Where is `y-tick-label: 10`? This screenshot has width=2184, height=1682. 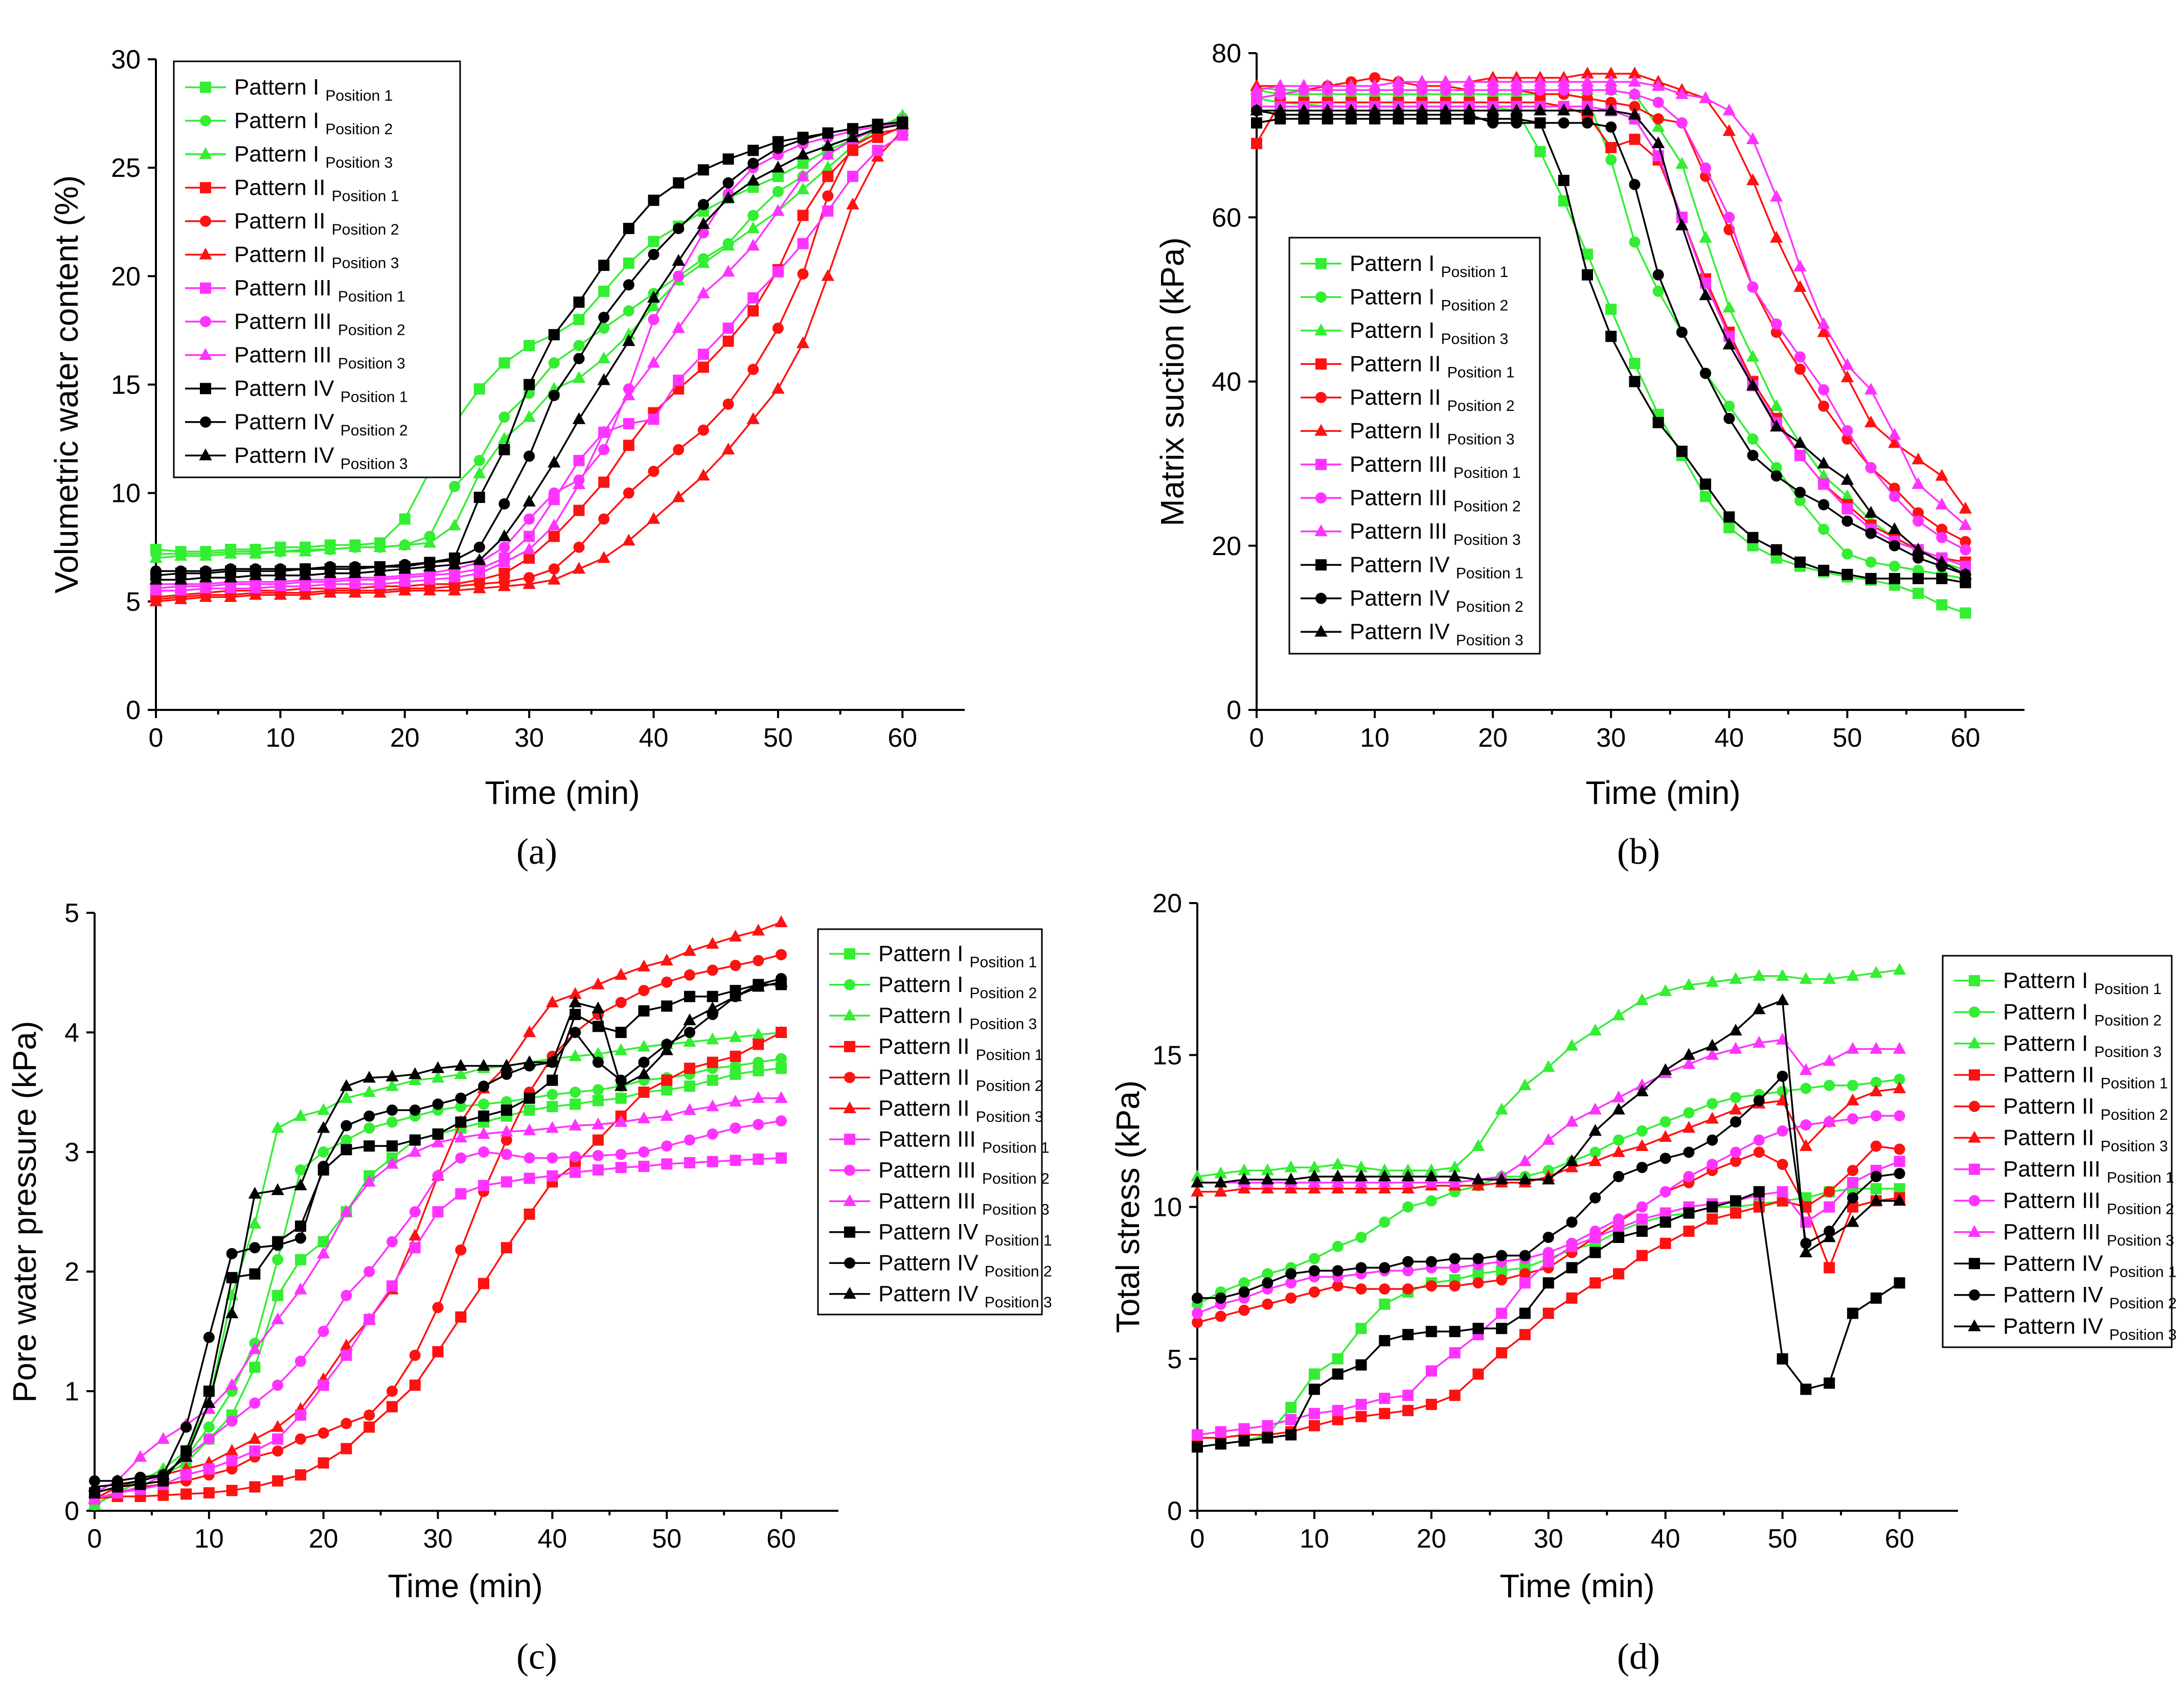 y-tick-label: 10 is located at coordinates (1167, 1208).